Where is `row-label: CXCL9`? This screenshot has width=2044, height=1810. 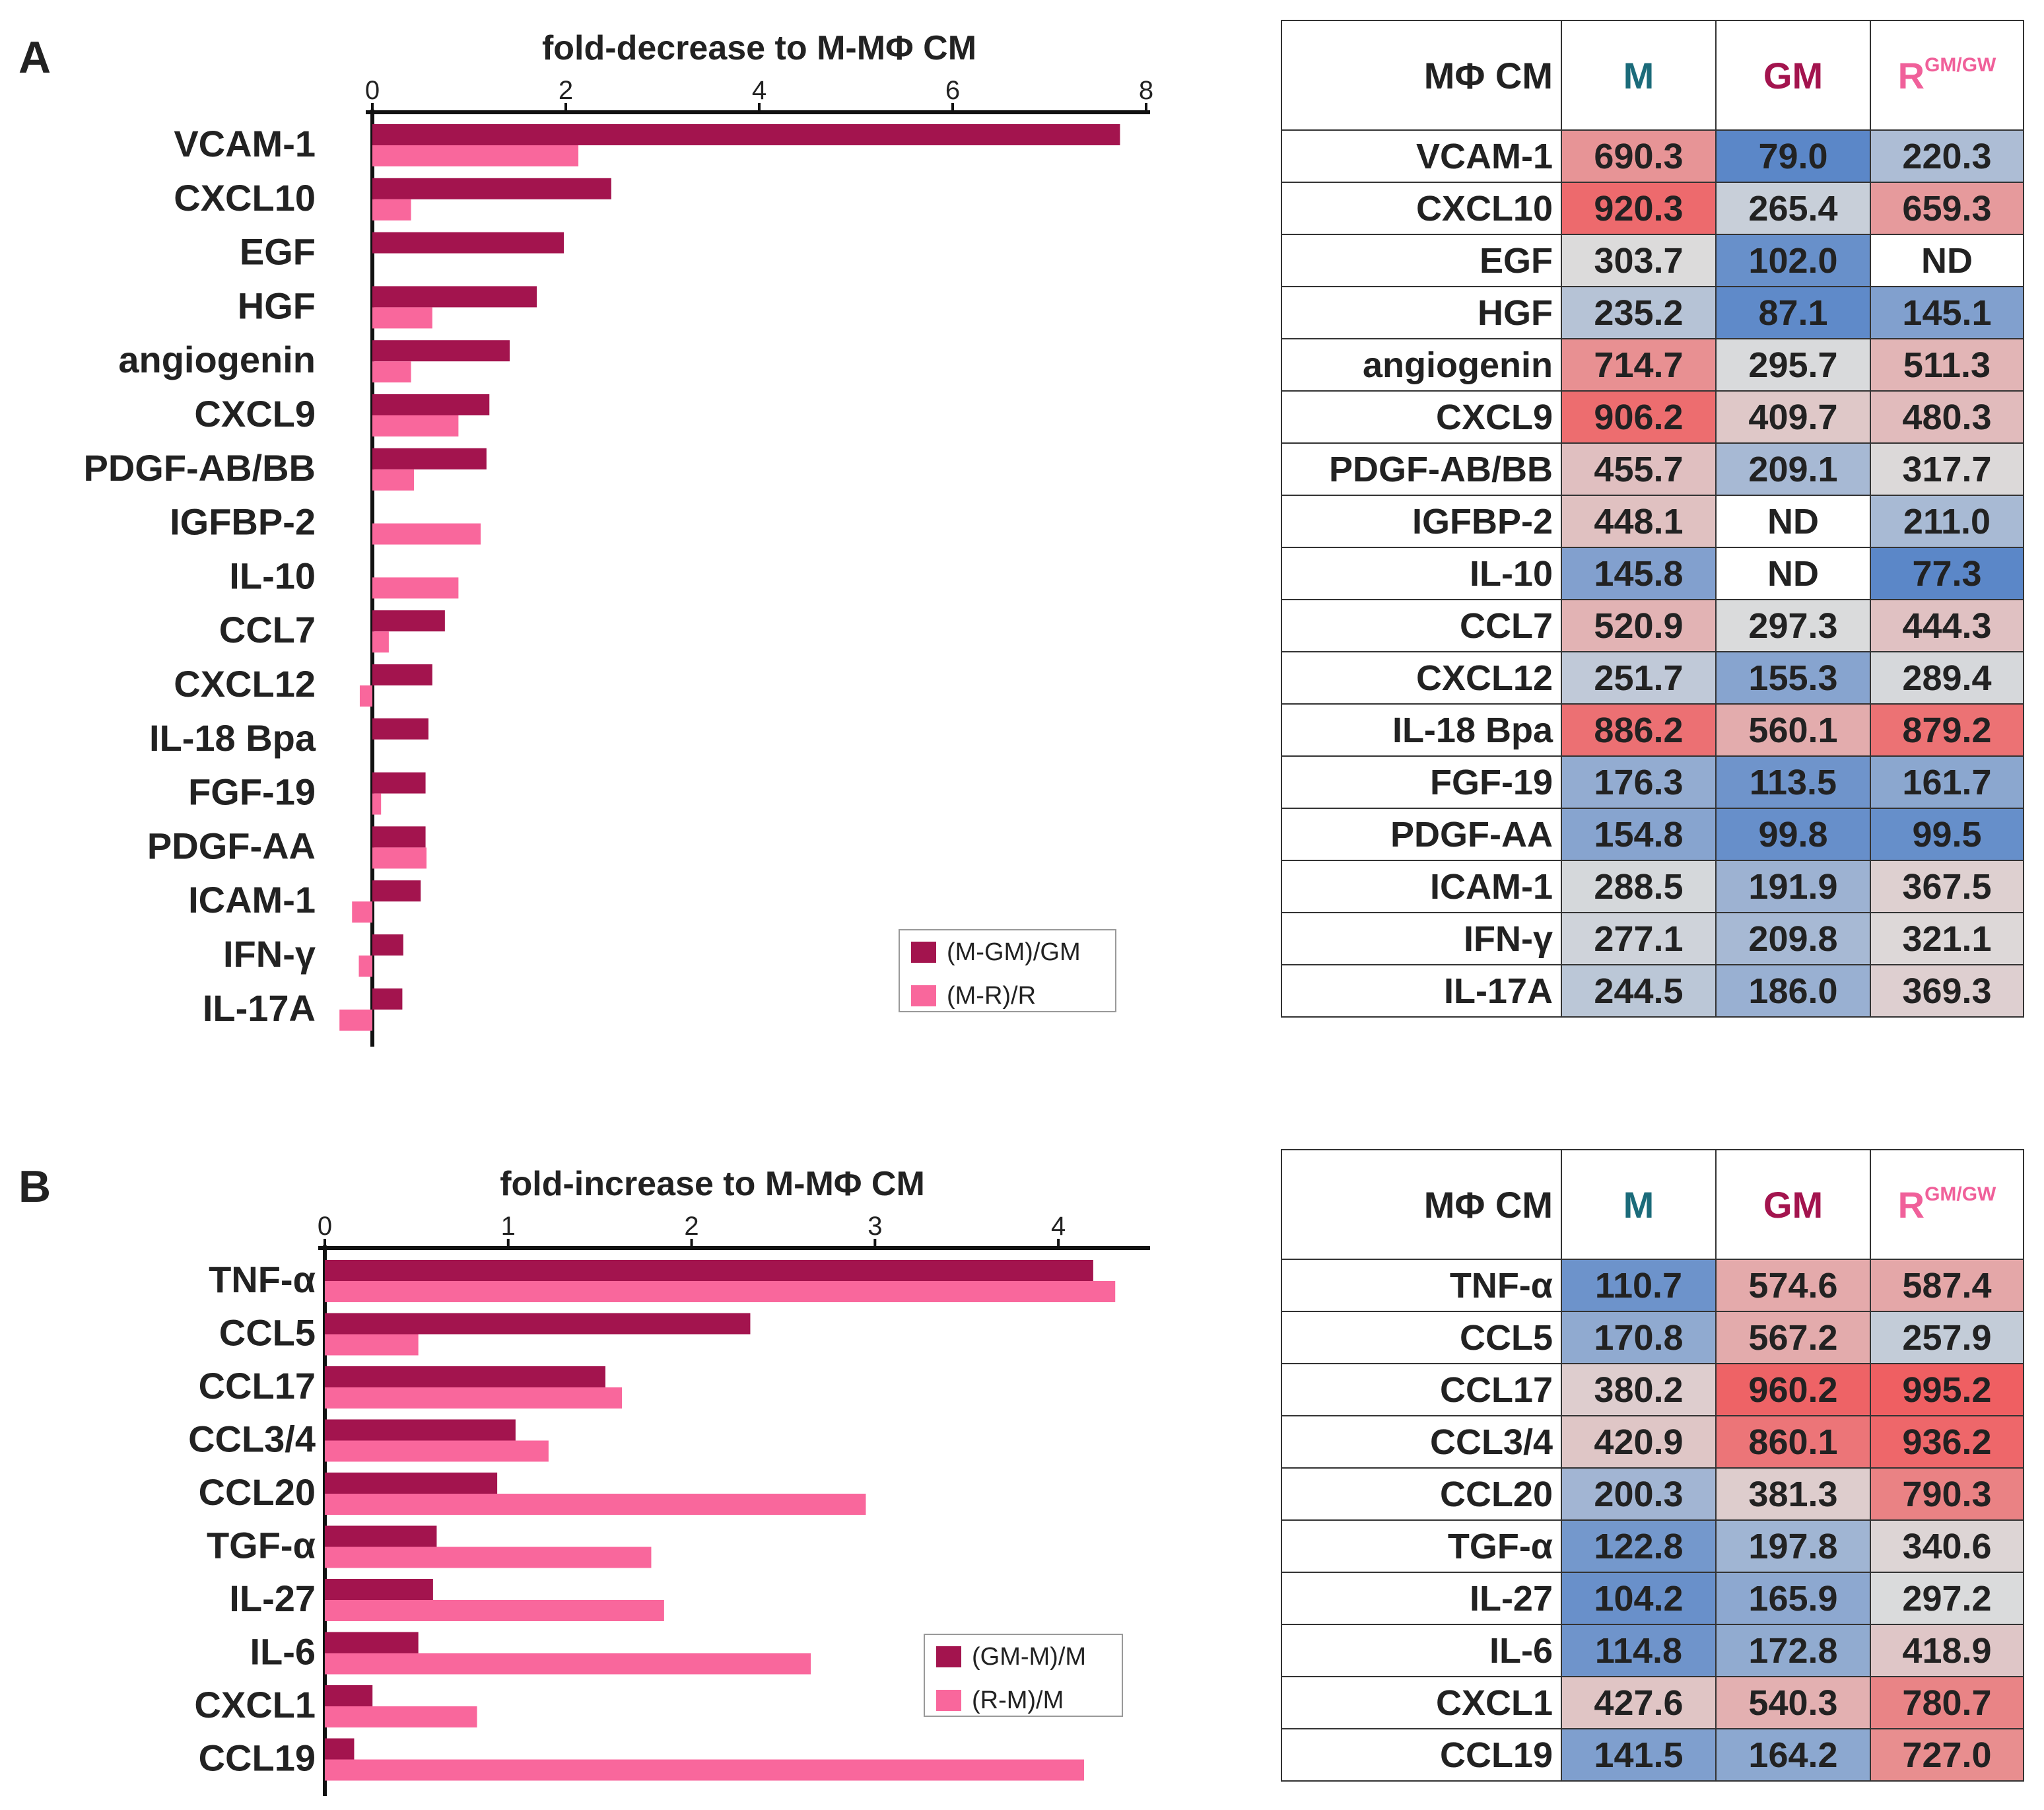
row-label: CXCL9 is located at coordinates (1421, 417).